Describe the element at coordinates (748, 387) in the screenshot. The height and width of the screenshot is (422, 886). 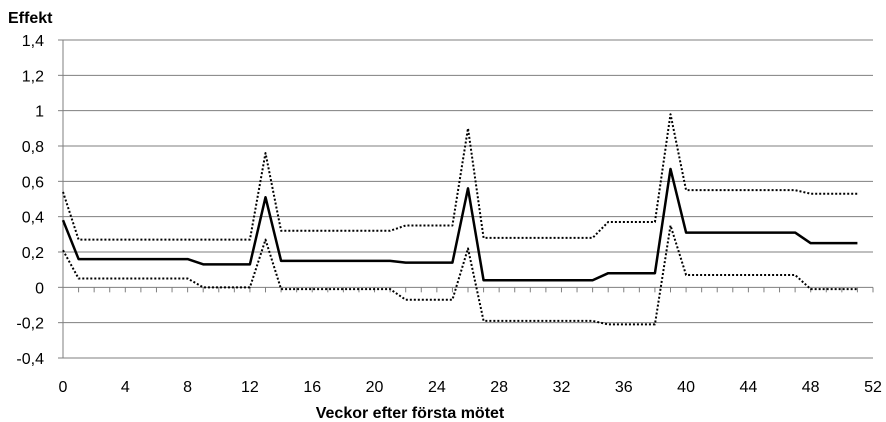
I see `x-tick-label: 44` at that location.